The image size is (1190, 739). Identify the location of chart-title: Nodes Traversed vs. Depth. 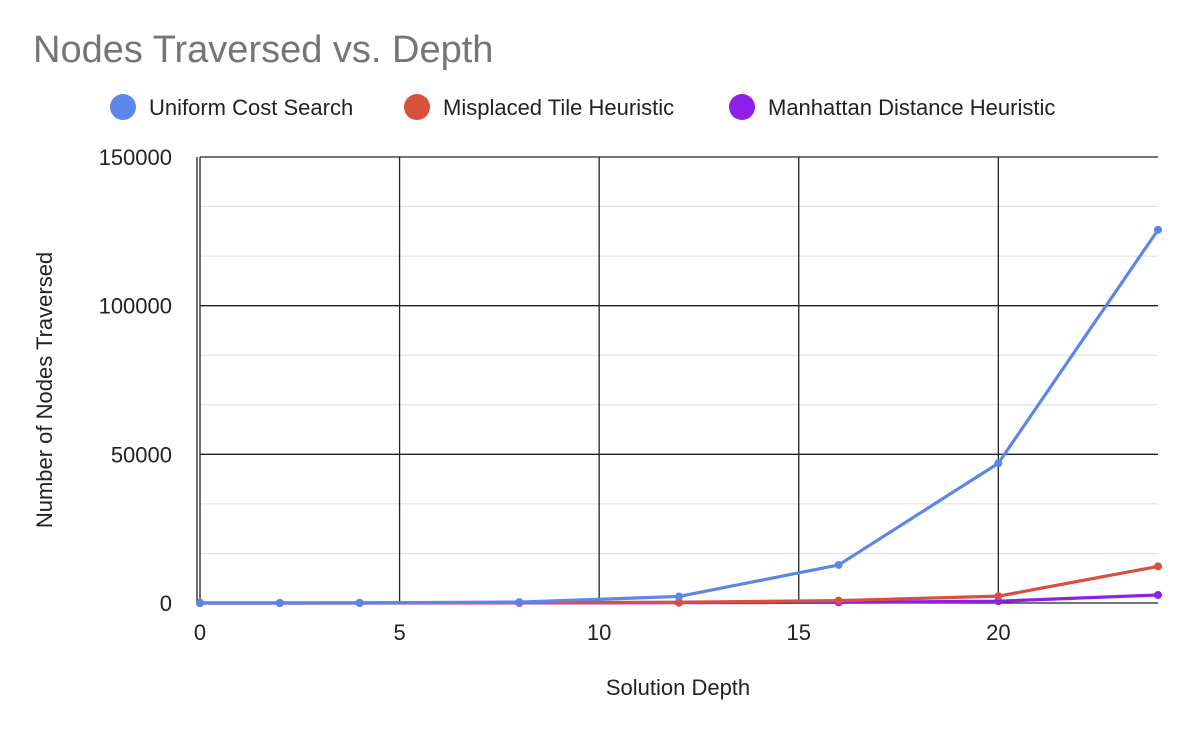
(263, 50).